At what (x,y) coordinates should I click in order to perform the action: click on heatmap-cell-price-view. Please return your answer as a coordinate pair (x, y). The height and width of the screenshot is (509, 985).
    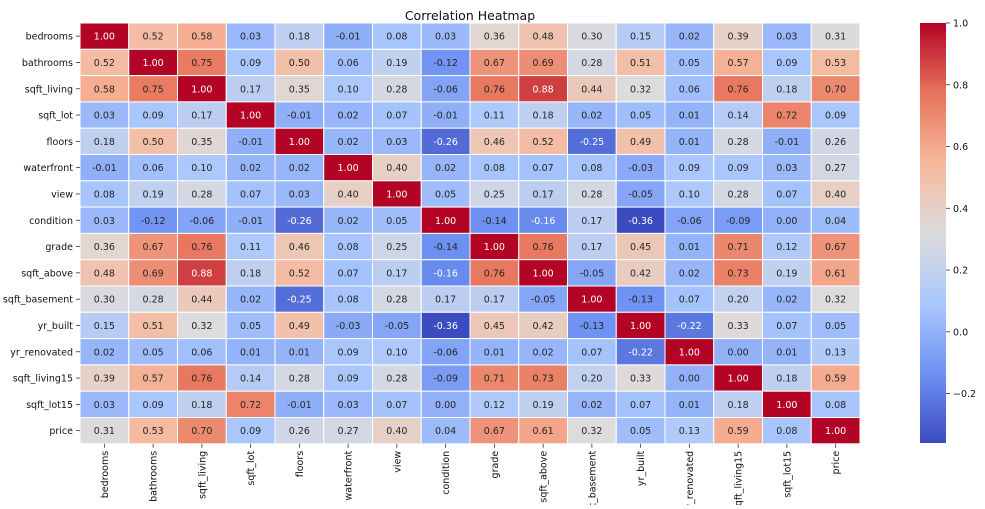
    Looking at the image, I should click on (397, 431).